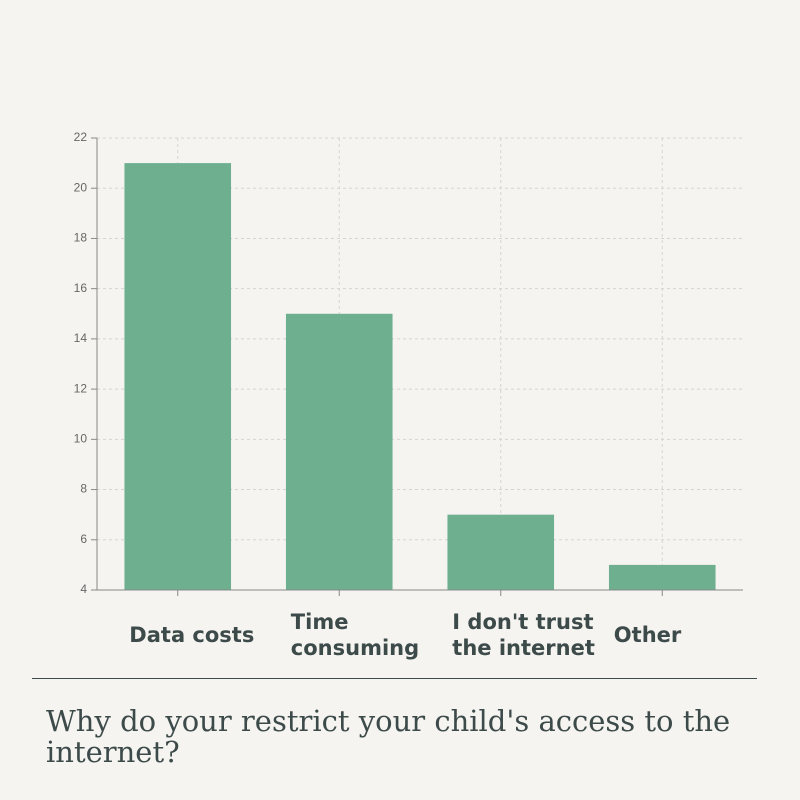  I want to click on divider, so click(394, 678).